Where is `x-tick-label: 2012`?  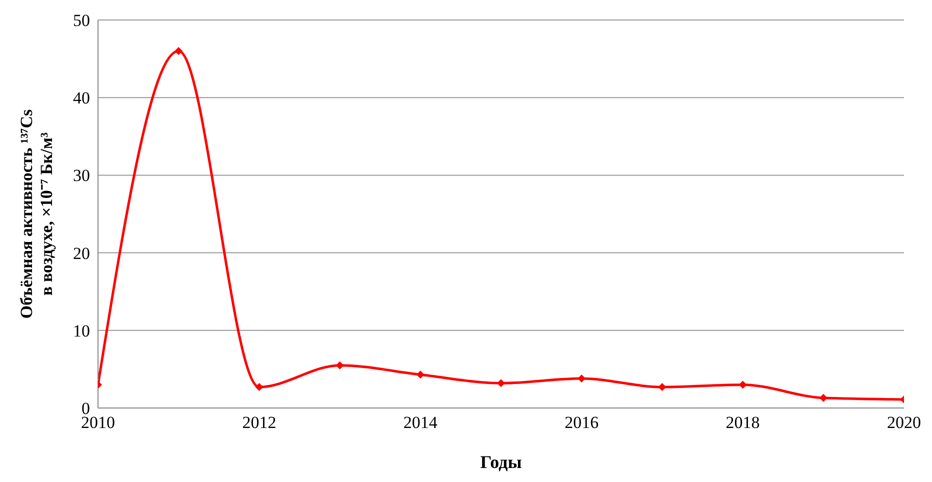
x-tick-label: 2012 is located at coordinates (259, 422).